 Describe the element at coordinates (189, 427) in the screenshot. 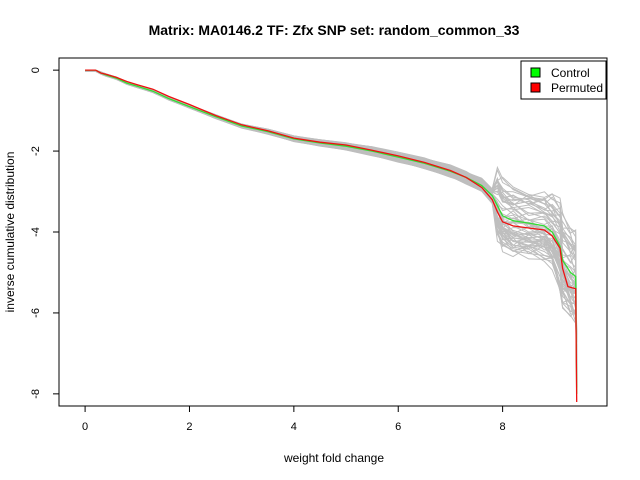

I see `x-tick-label: 2` at that location.